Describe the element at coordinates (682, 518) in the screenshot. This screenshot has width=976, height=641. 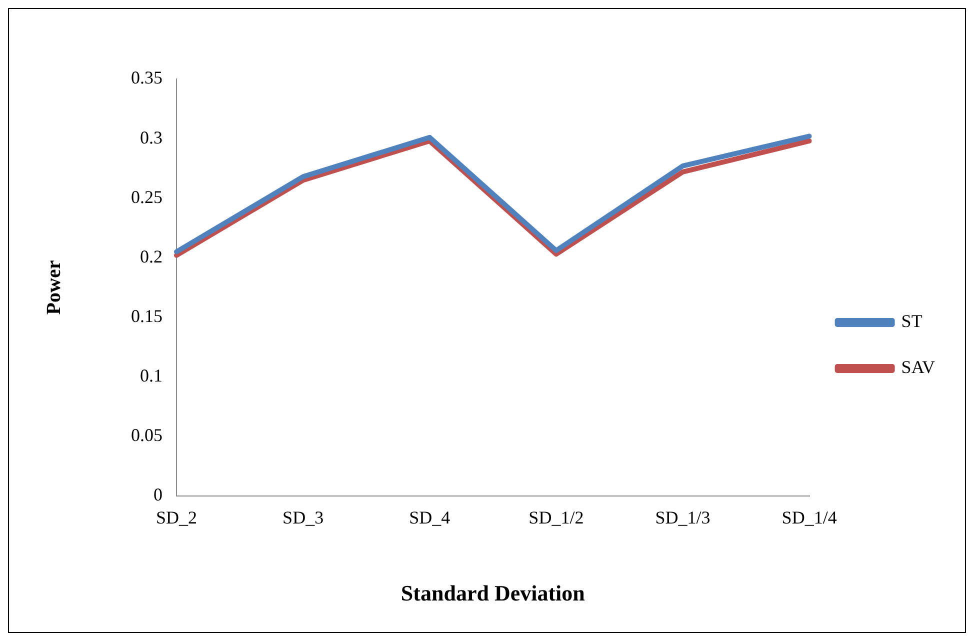
I see `x-tick-label: SD_1/3` at that location.